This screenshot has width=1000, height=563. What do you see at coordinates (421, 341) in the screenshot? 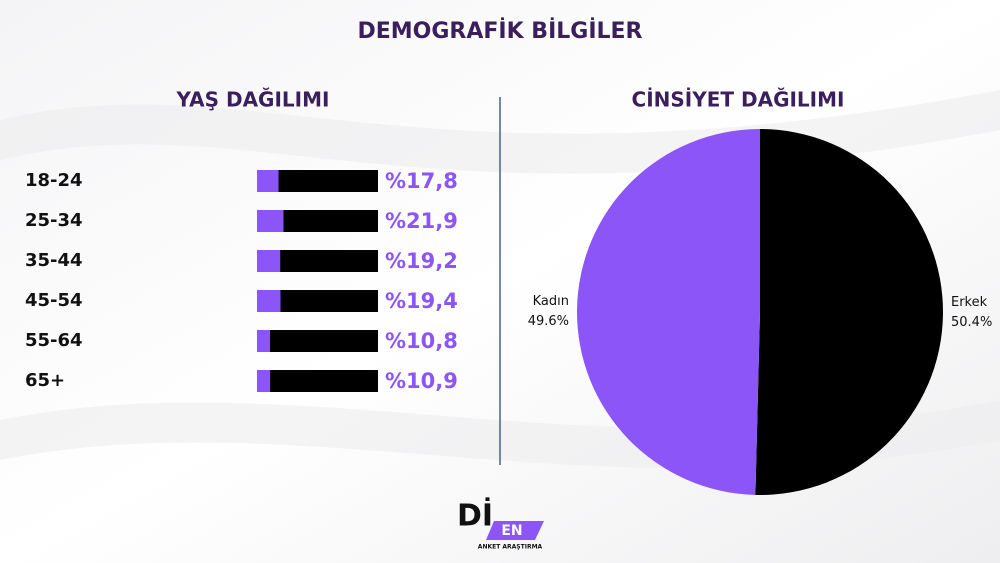
I see `value-label: %10,8` at bounding box center [421, 341].